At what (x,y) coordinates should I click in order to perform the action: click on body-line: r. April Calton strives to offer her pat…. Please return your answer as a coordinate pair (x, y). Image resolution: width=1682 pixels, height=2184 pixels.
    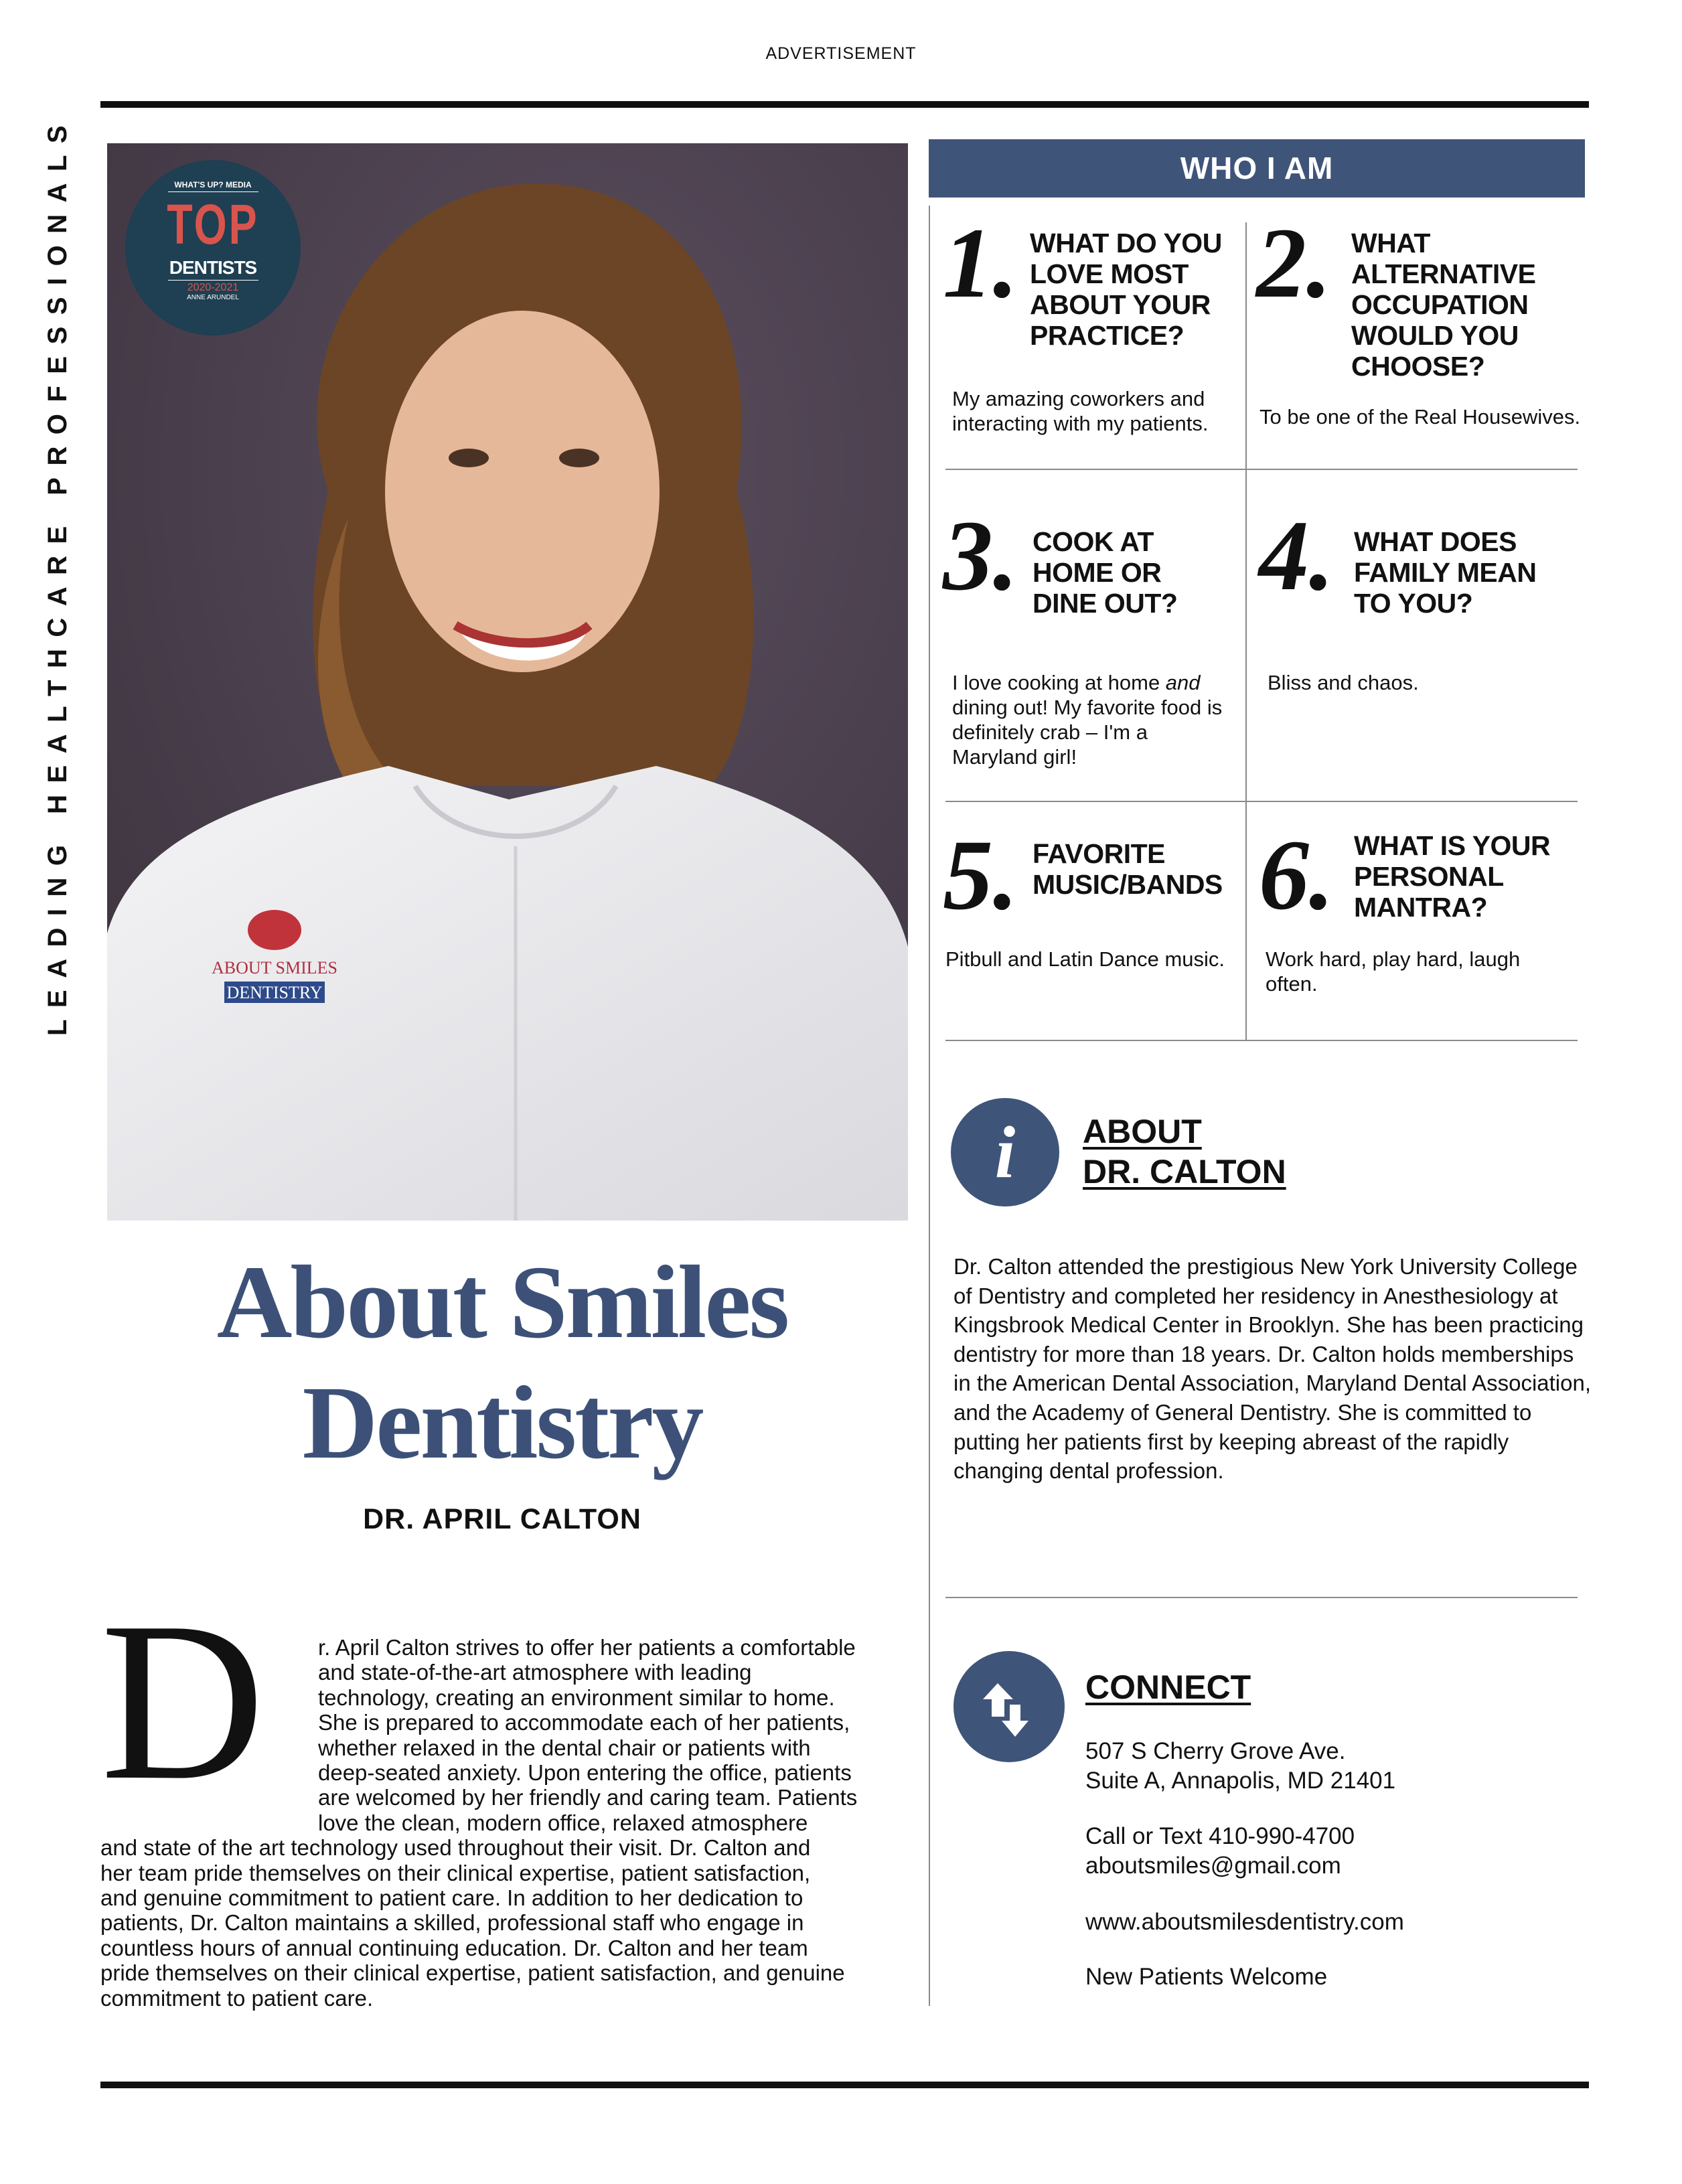
    Looking at the image, I should click on (587, 1647).